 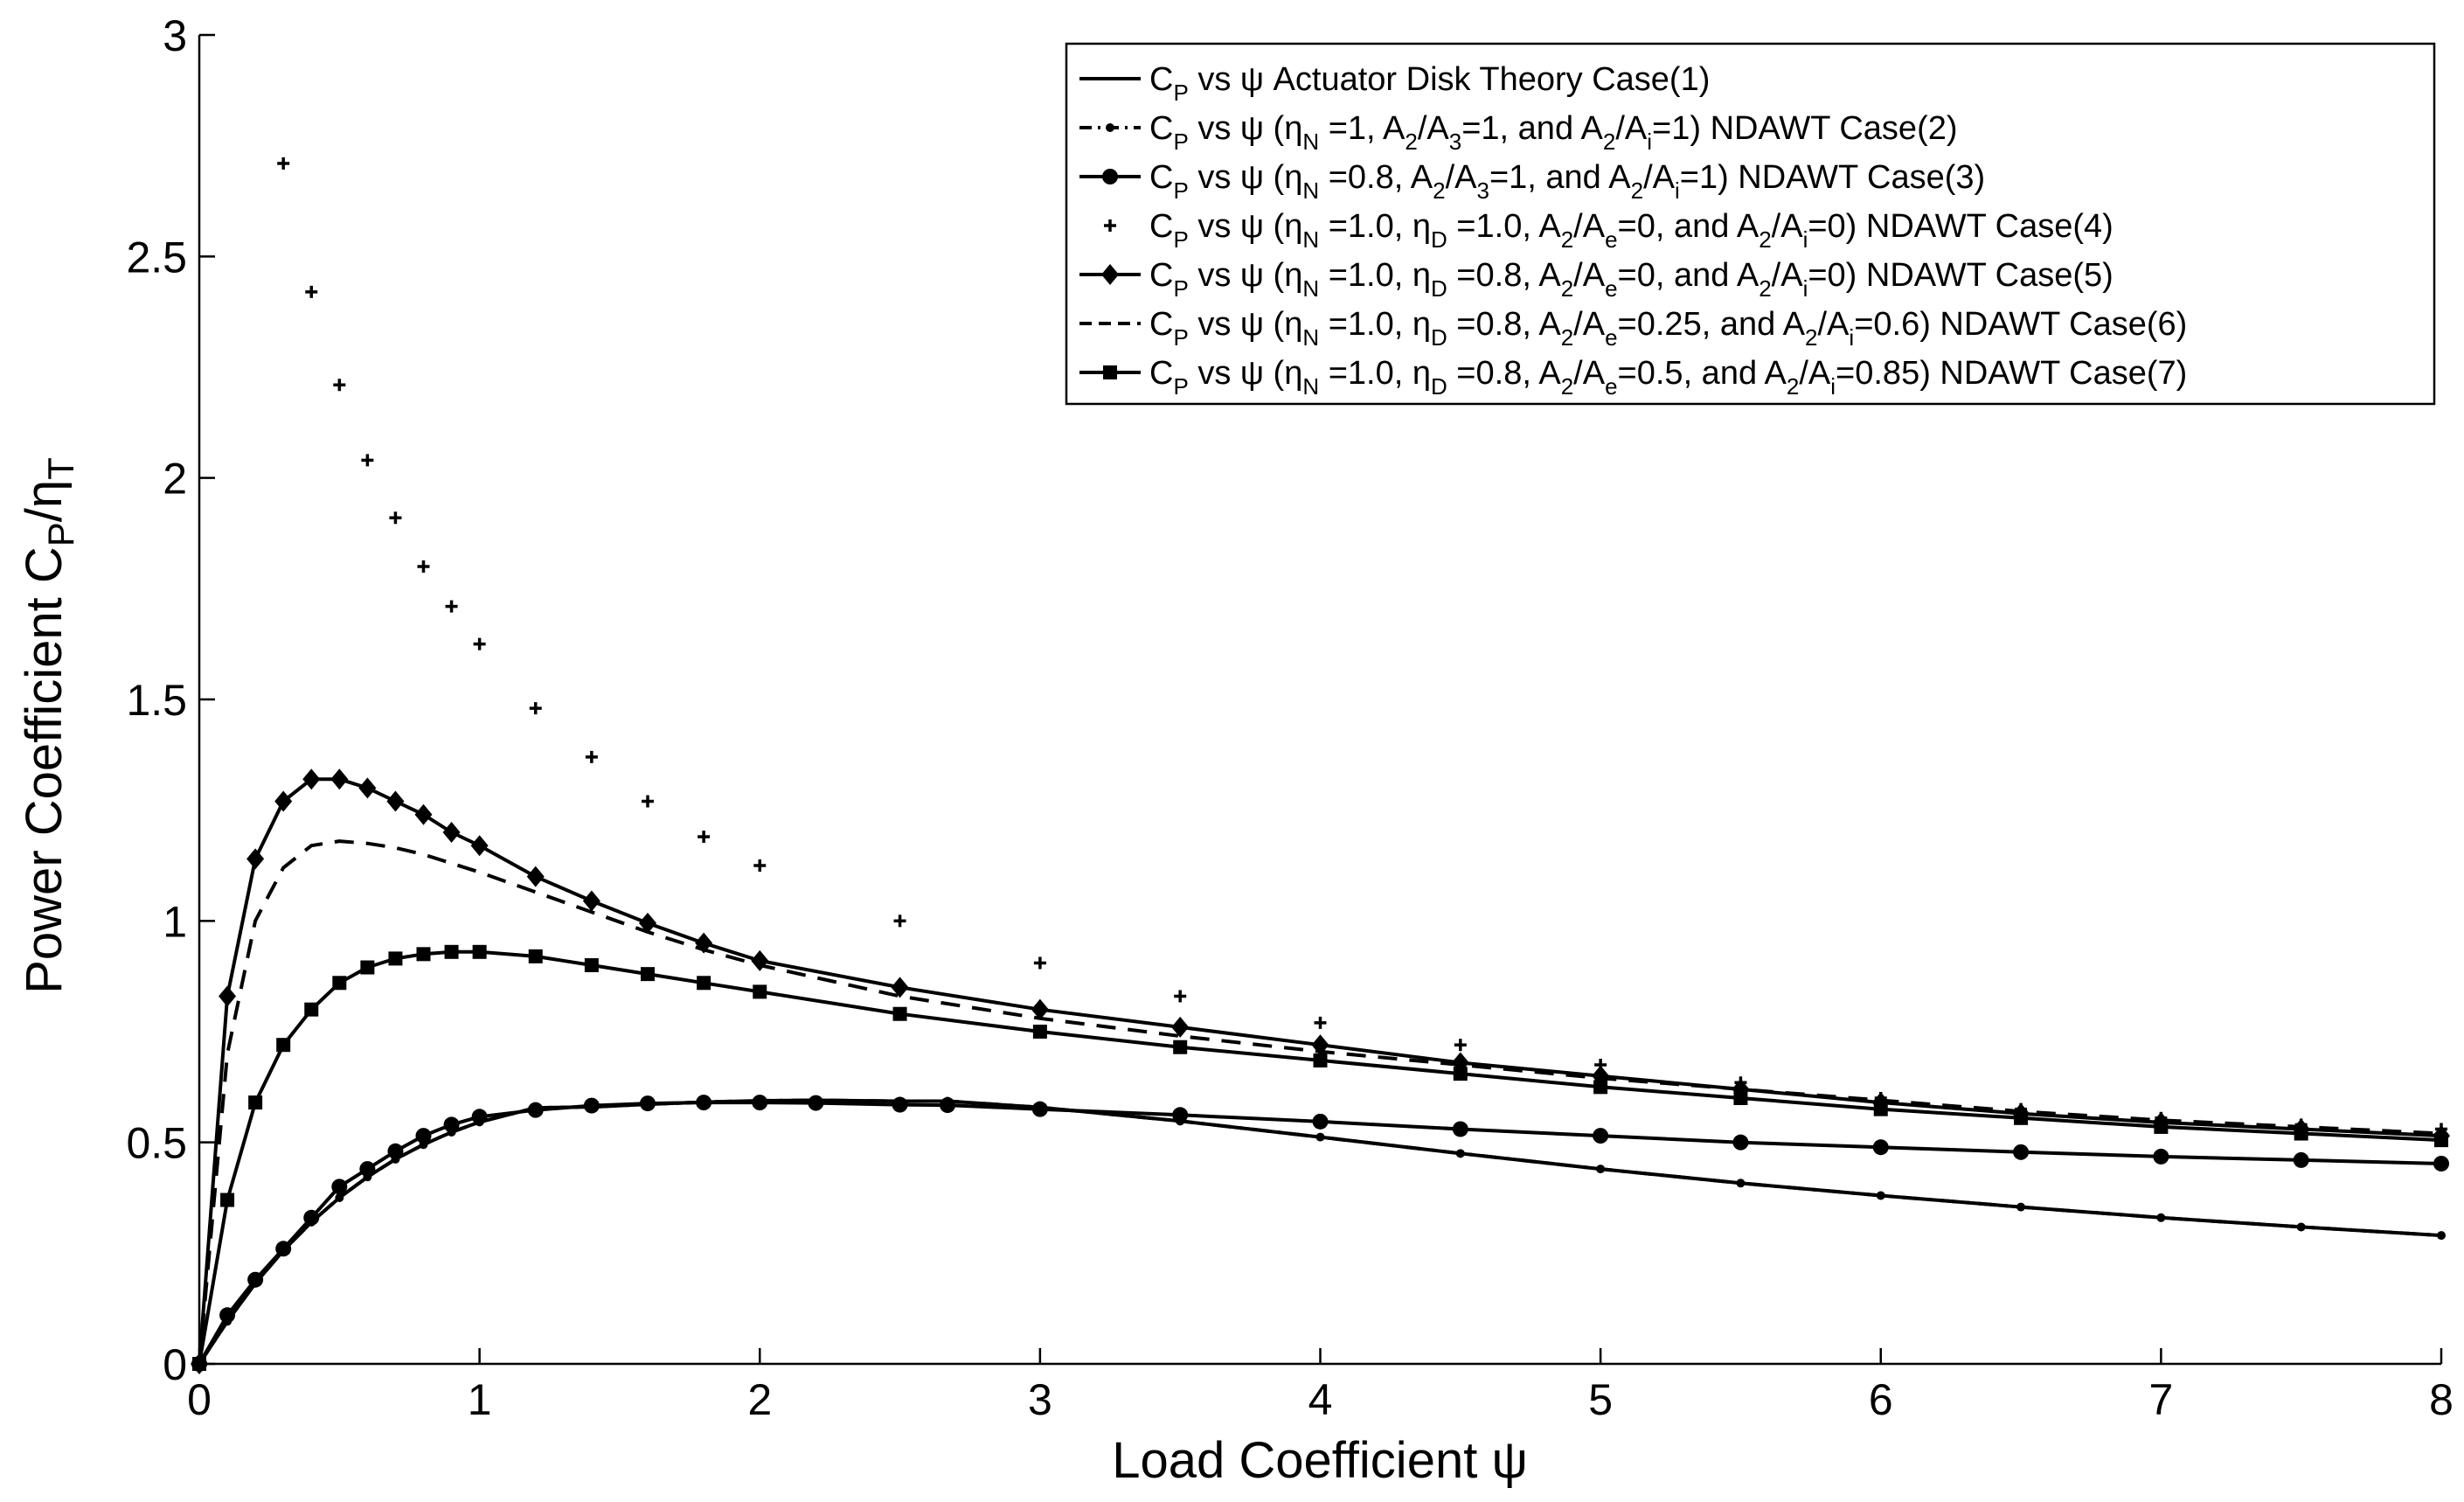 What do you see at coordinates (157, 700) in the screenshot?
I see `y-tick-label: 1.5` at bounding box center [157, 700].